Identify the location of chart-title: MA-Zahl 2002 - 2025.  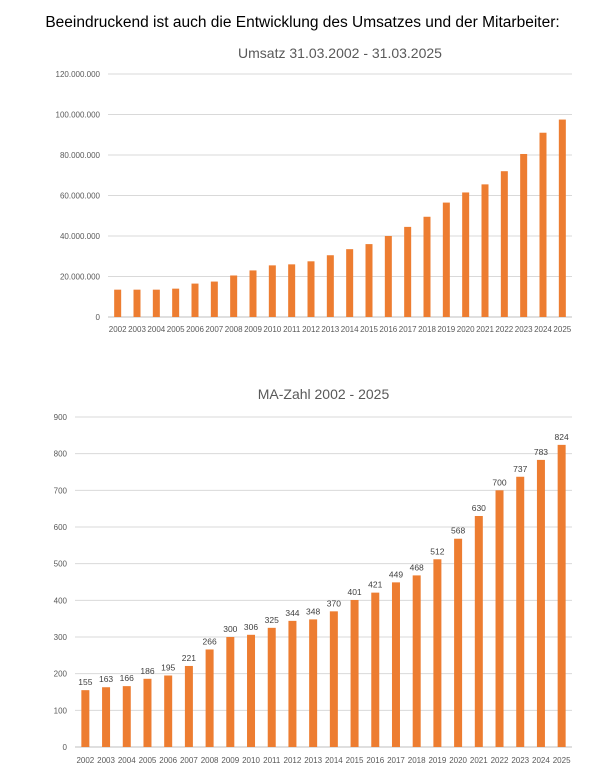
(324, 394).